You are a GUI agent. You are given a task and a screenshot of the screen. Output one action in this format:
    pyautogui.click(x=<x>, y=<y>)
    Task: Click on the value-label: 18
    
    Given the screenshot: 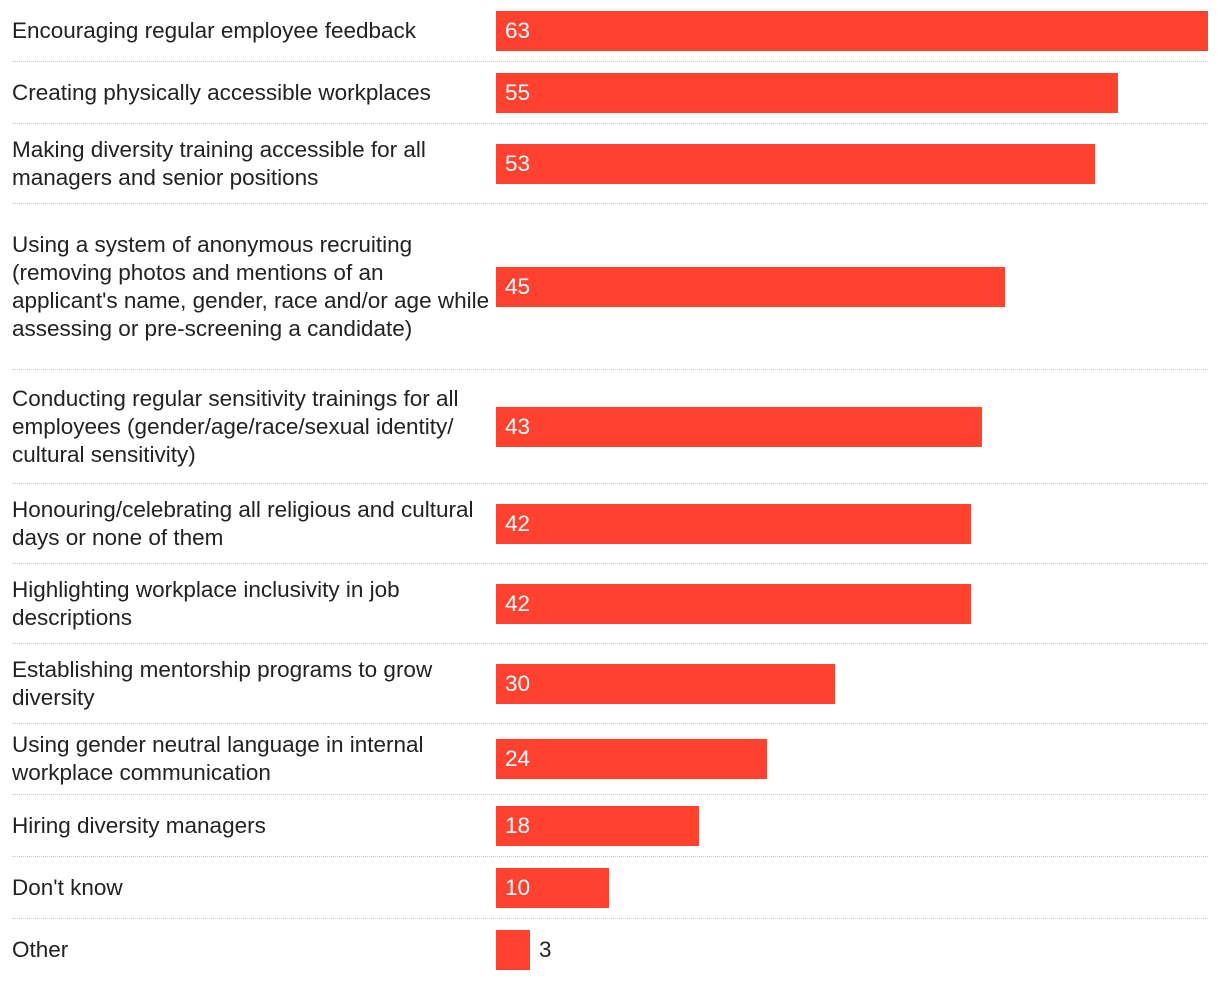 What is the action you would take?
    pyautogui.click(x=518, y=825)
    